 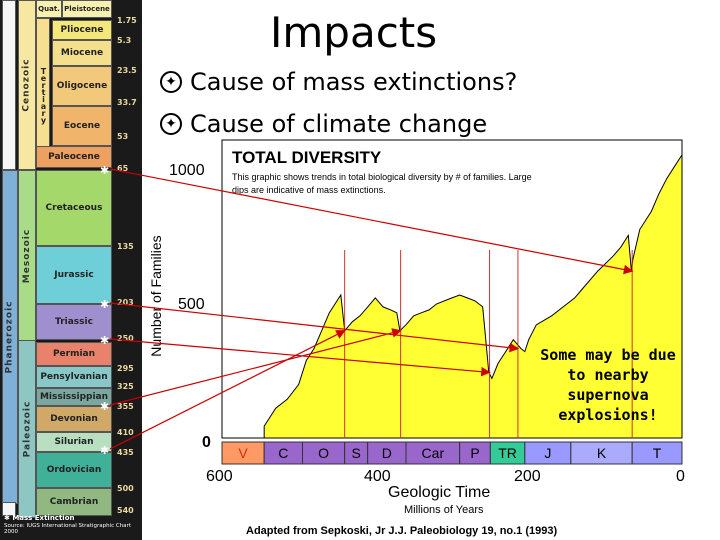 I want to click on period-jurassic: Jurassic, so click(x=74, y=275).